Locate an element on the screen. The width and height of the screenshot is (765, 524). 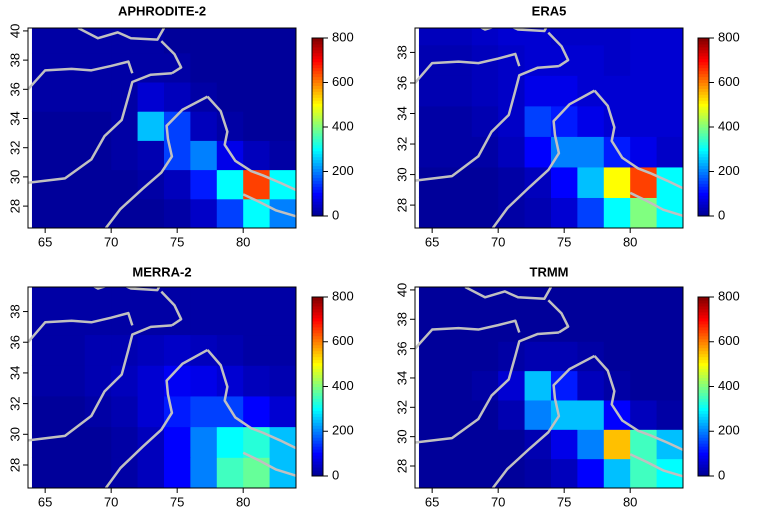
panel-title: TRMM is located at coordinates (549, 271).